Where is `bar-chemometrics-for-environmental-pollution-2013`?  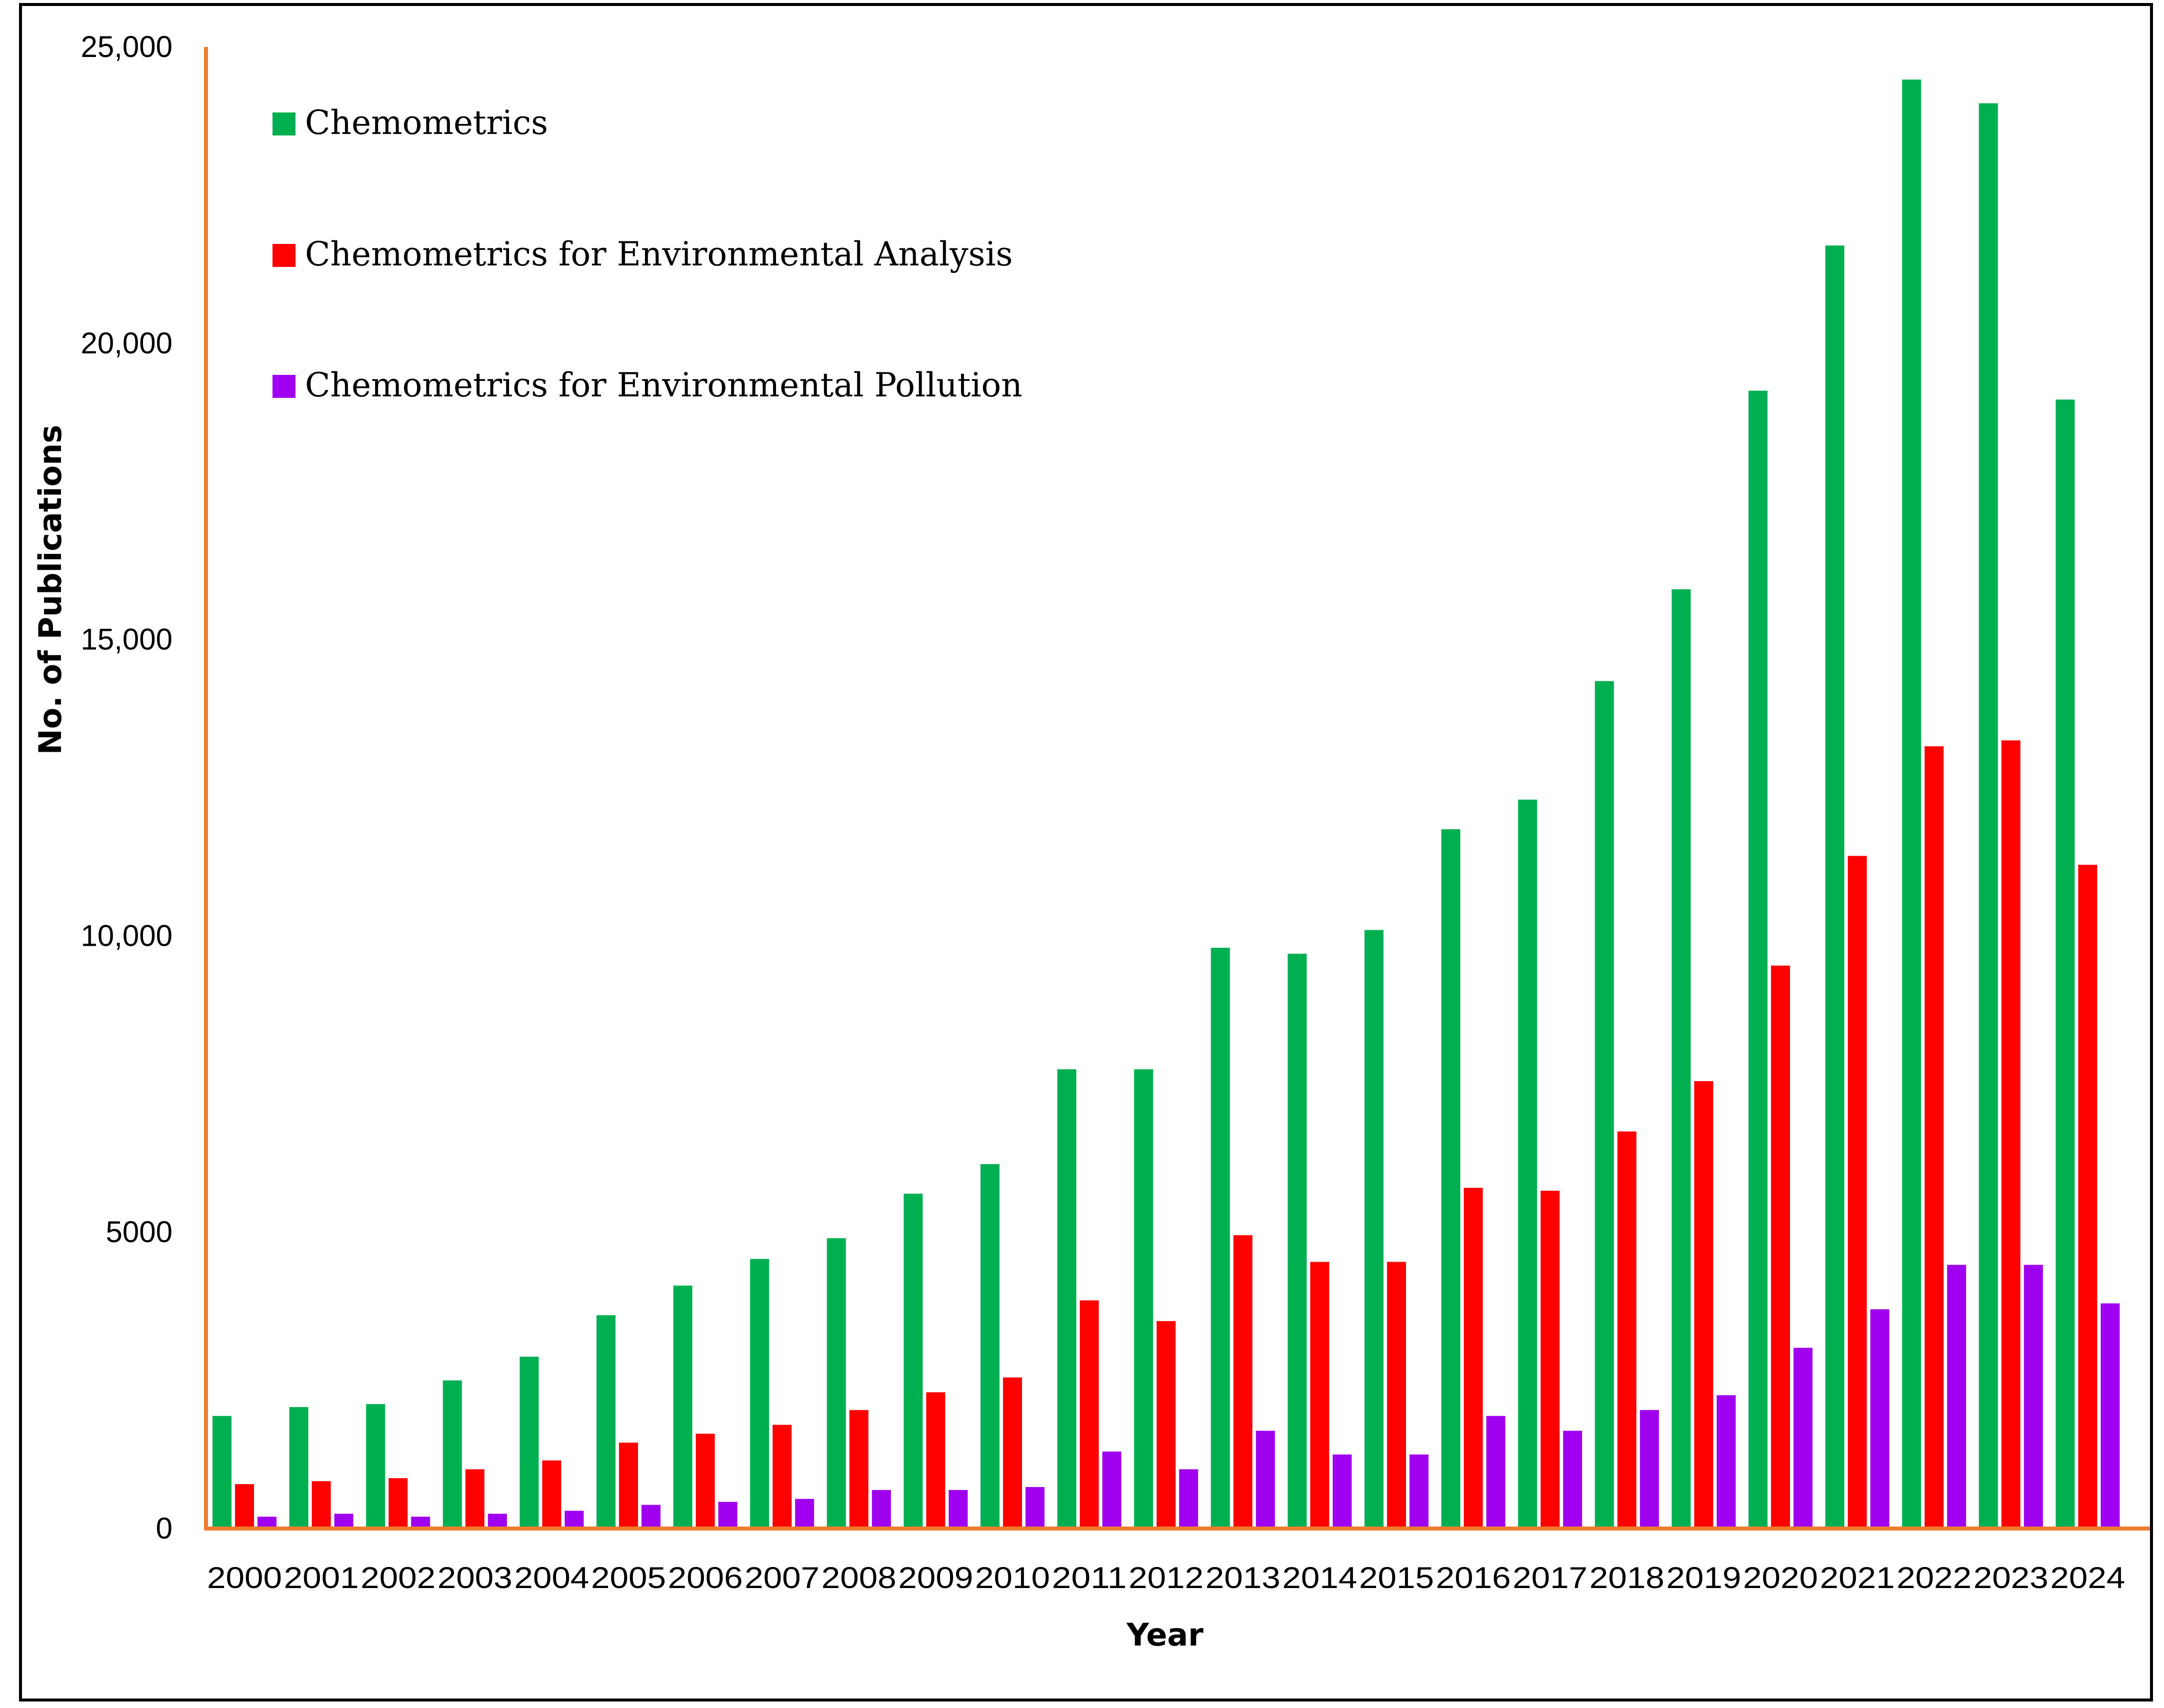 bar-chemometrics-for-environmental-pollution-2013 is located at coordinates (1265, 1480).